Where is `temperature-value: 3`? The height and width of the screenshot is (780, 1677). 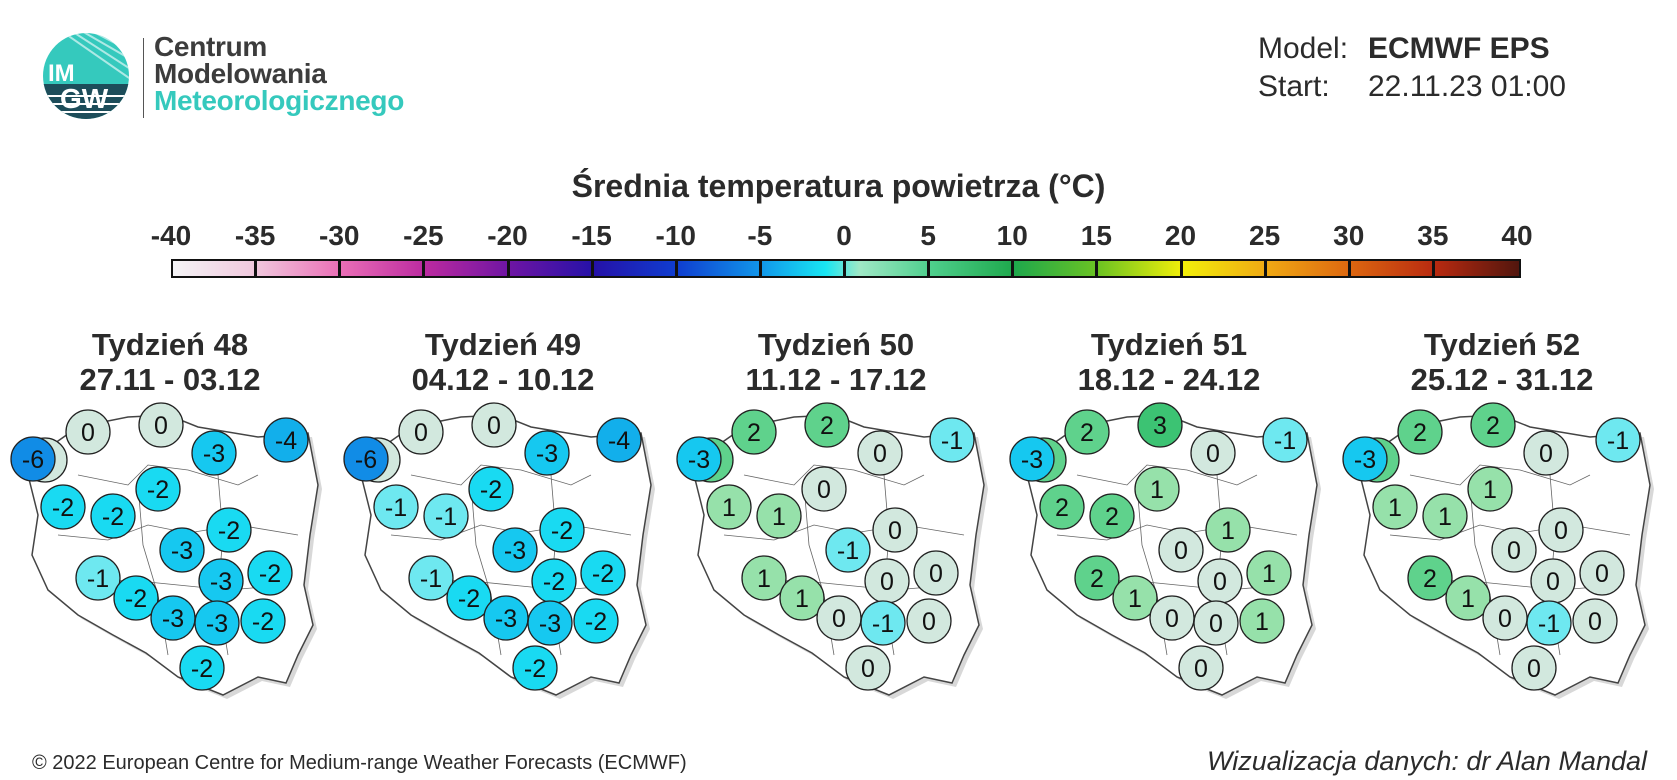 temperature-value: 3 is located at coordinates (1160, 426).